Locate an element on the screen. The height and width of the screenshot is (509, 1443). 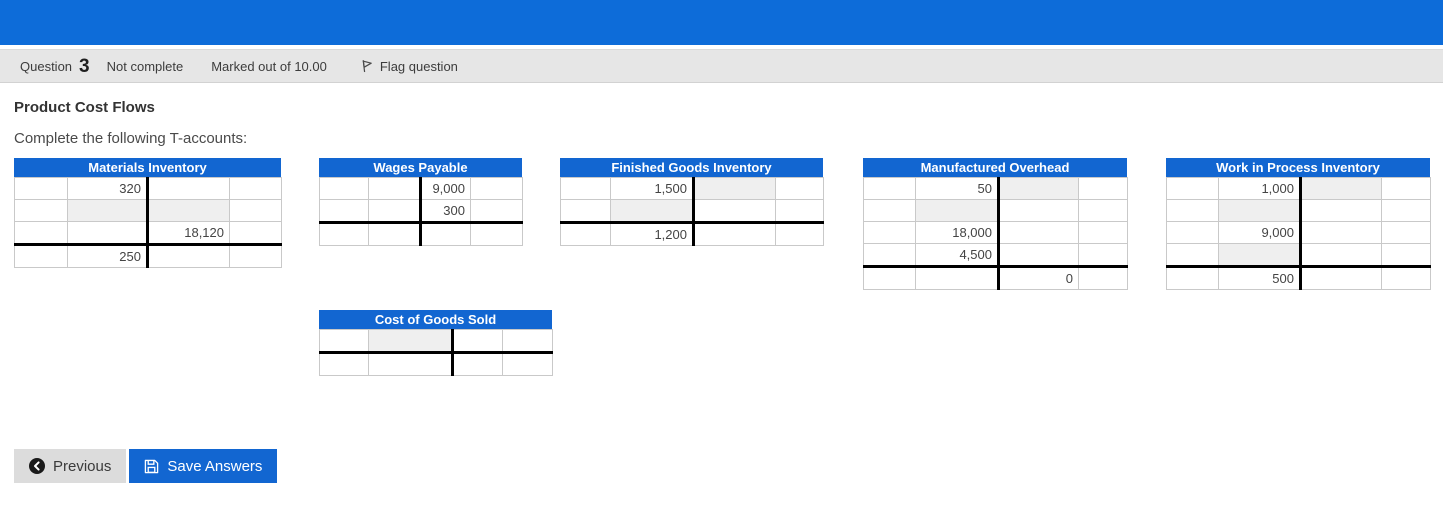
manufactured-overhead-row1-debit-cell: 50 is located at coordinates (957, 188).